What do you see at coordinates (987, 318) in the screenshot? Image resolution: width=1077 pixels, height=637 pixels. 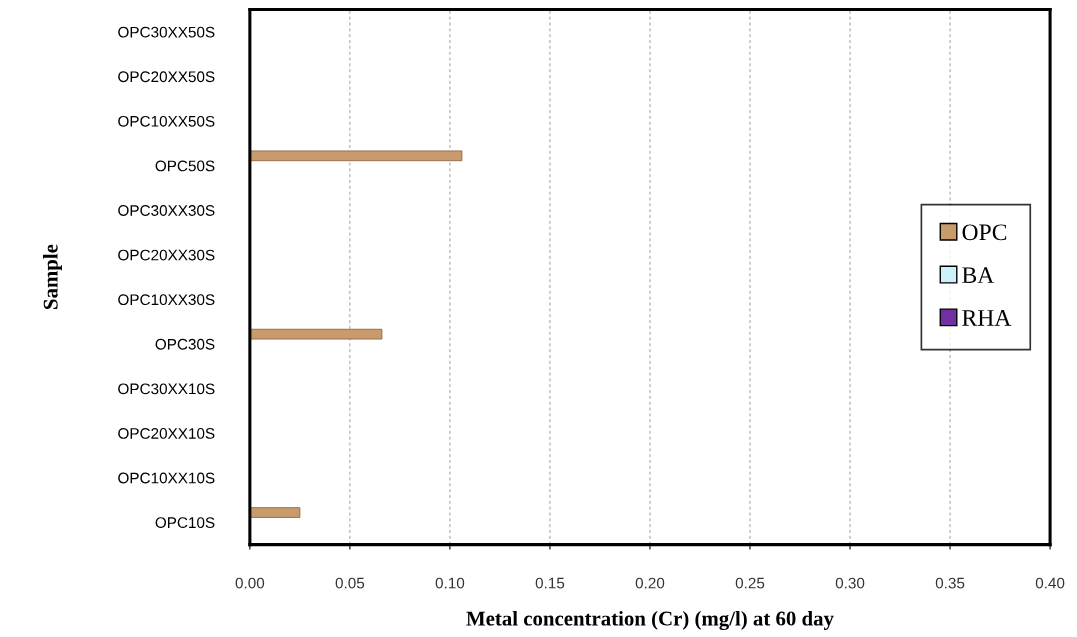 I see `legend-label: RHA` at bounding box center [987, 318].